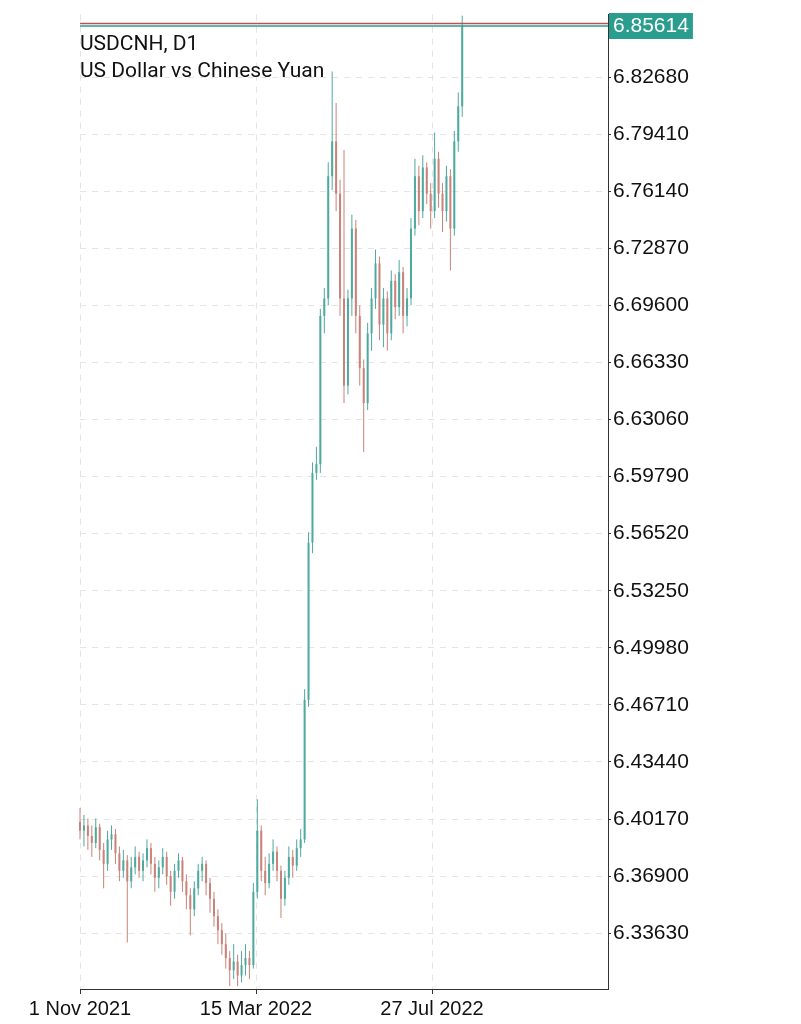 Image resolution: width=801 pixels, height=1024 pixels. Describe the element at coordinates (651, 874) in the screenshot. I see `y-tick-label: 6.36900` at that location.